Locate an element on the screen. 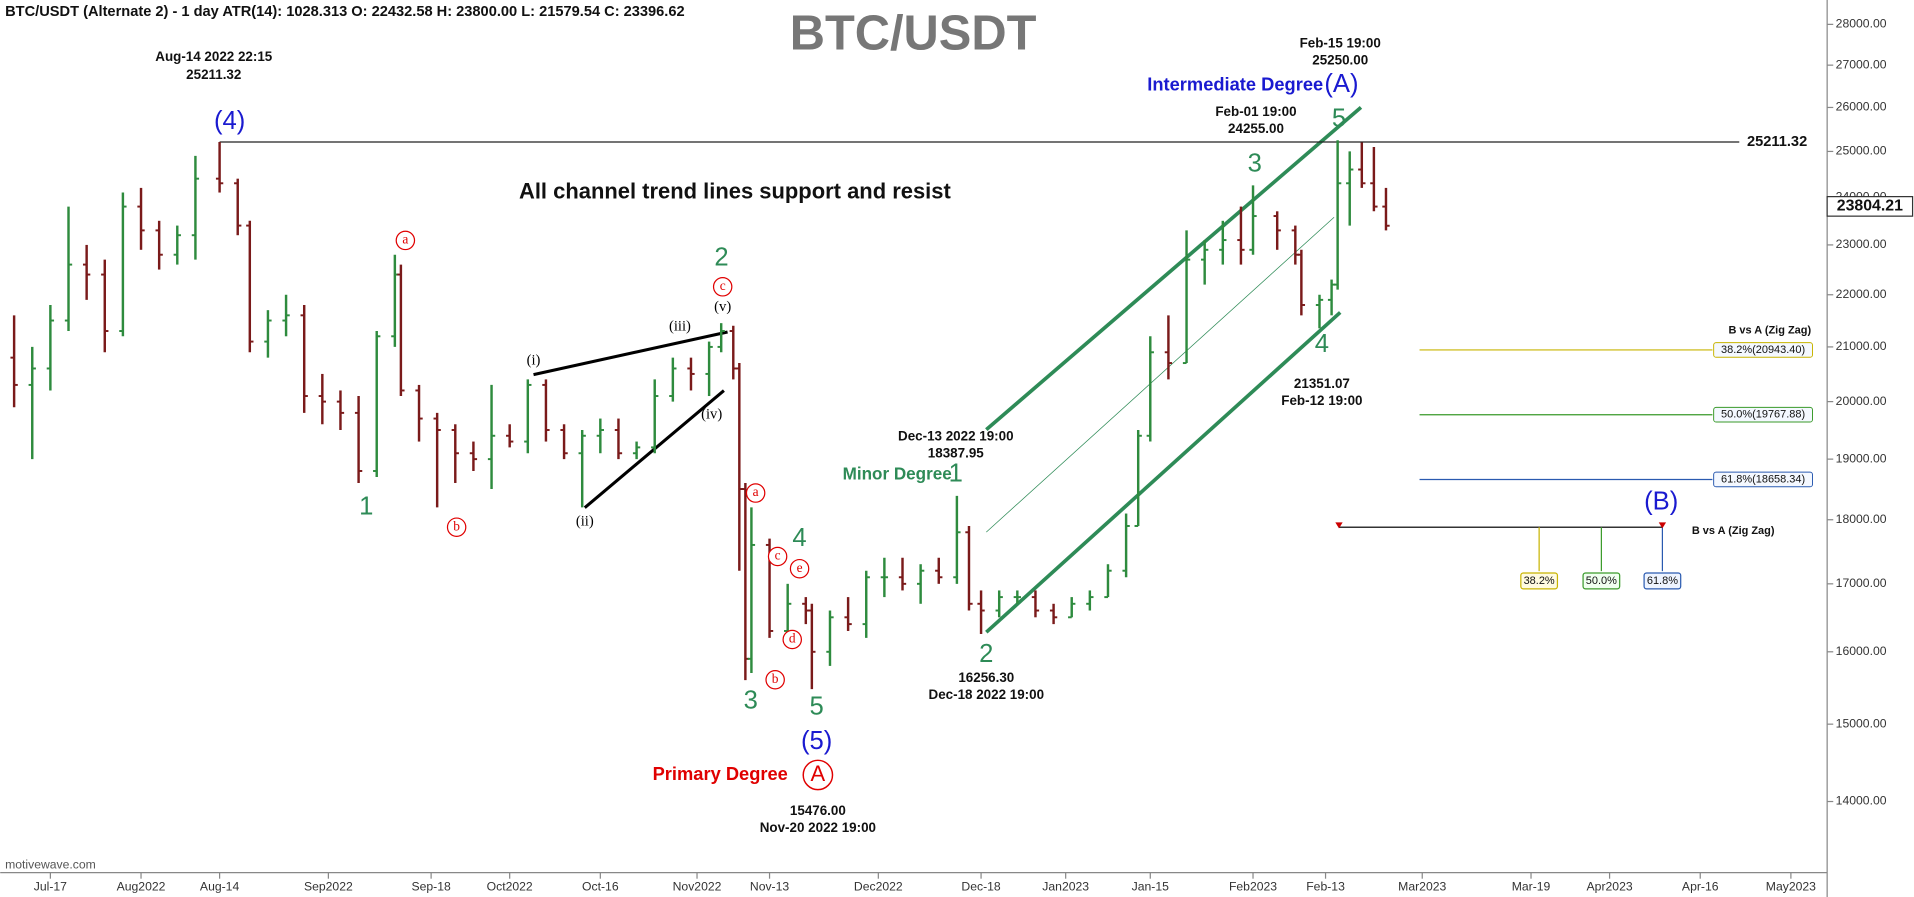  annotation: 15476.00 is located at coordinates (818, 810).